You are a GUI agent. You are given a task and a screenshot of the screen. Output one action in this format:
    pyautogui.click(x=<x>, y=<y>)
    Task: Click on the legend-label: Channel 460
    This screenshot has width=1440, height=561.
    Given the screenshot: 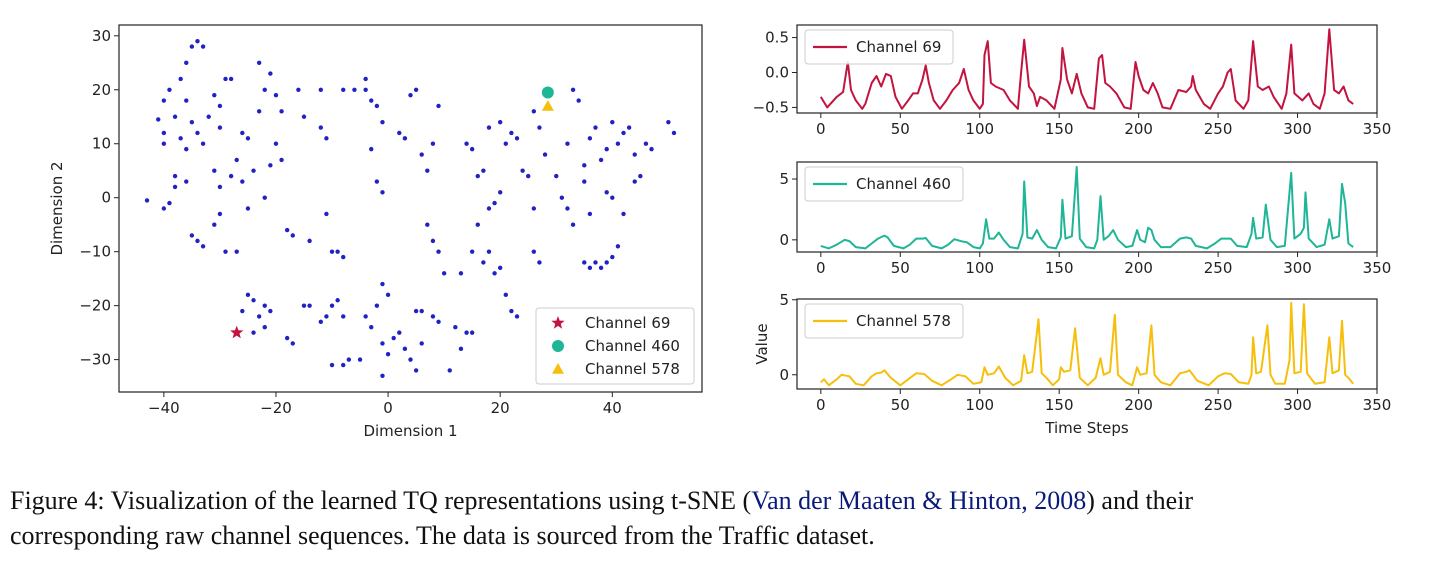 What is the action you would take?
    pyautogui.click(x=632, y=346)
    